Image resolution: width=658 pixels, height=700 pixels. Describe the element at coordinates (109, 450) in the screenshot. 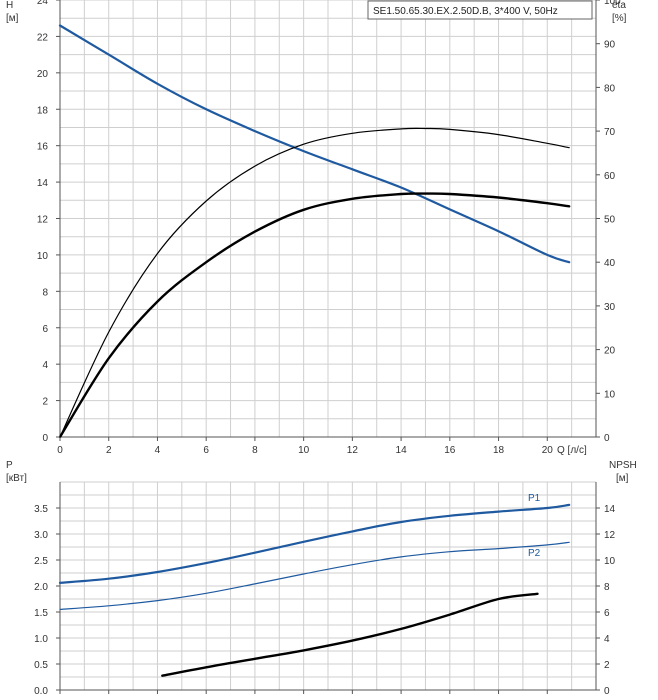

I see `x-tick-label: 2` at that location.